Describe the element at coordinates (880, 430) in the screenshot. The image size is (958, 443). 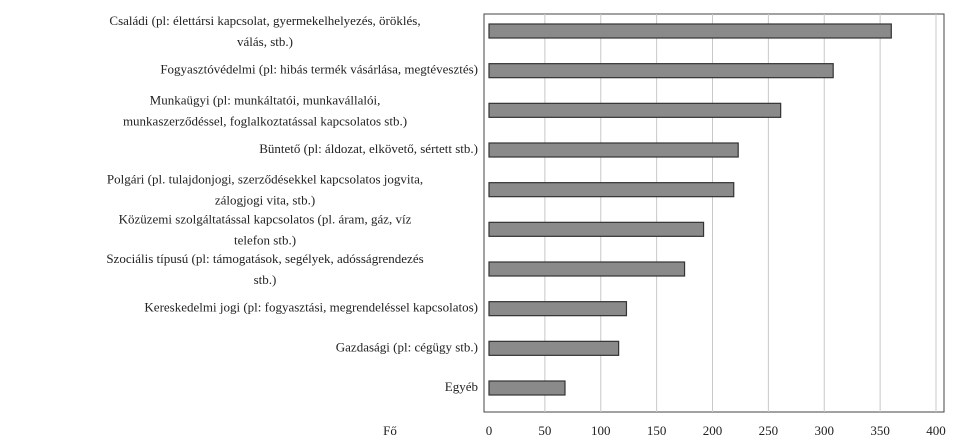
I see `x-tick-label: 350` at that location.